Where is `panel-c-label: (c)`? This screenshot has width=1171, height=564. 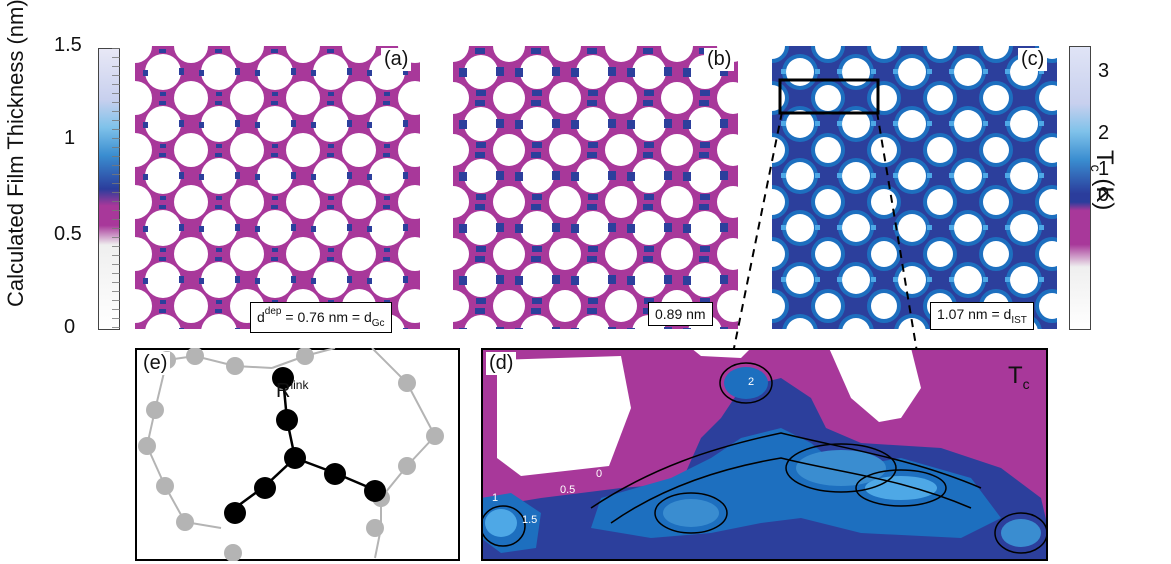
panel-c-label: (c) is located at coordinates (1033, 59).